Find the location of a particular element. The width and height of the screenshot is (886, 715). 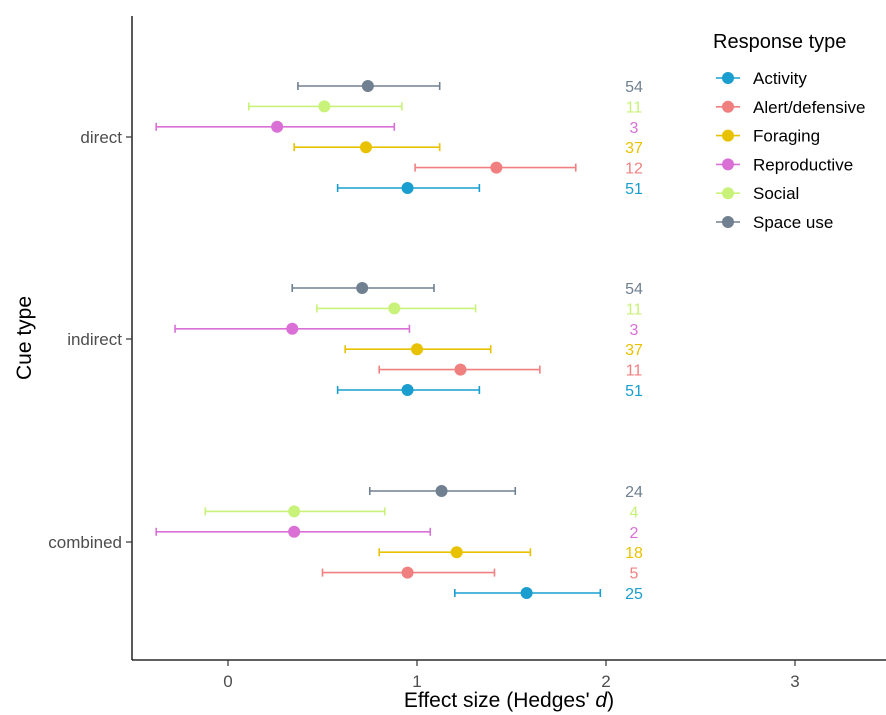

y-axis-ticks: direct indirect combined is located at coordinates (90, 340).